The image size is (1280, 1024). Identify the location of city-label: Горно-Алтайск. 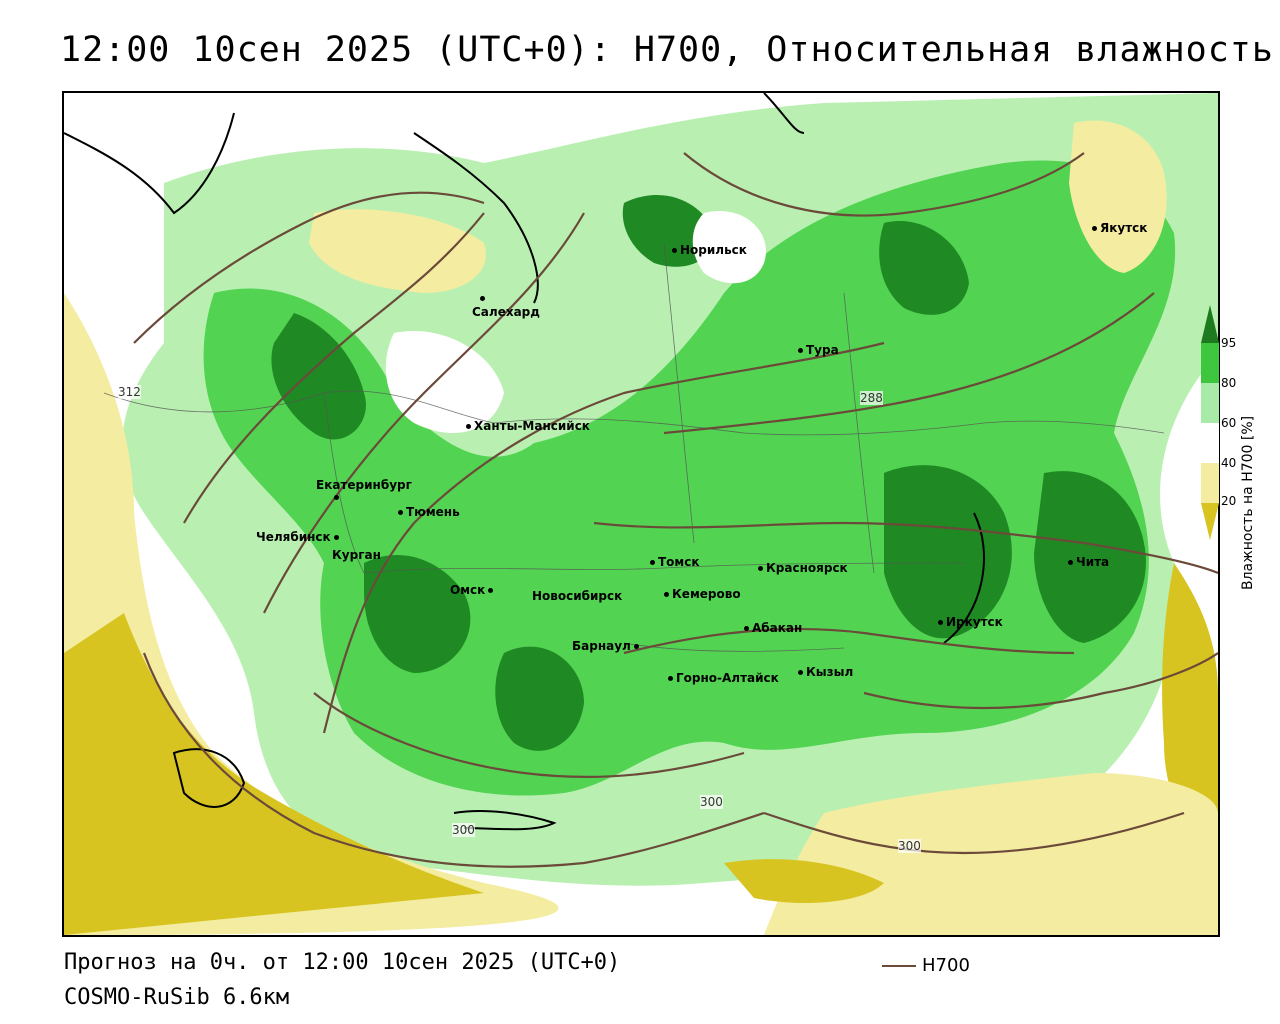
(727, 678).